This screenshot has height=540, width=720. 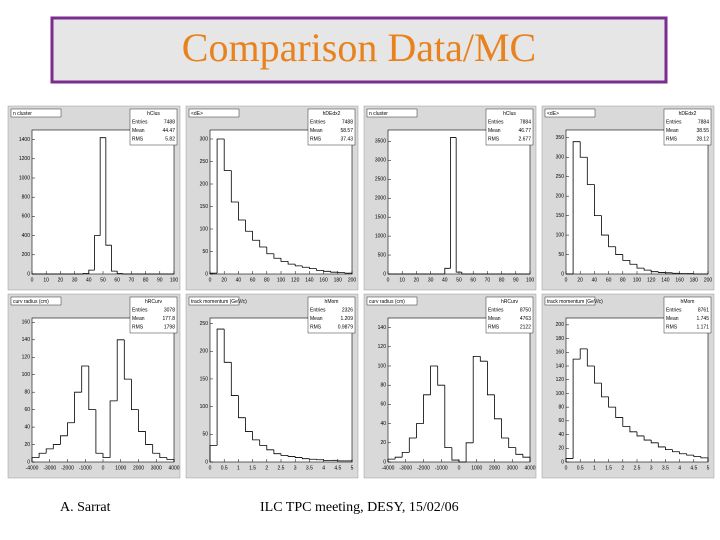 I want to click on x-tick-label: 200, so click(x=352, y=280).